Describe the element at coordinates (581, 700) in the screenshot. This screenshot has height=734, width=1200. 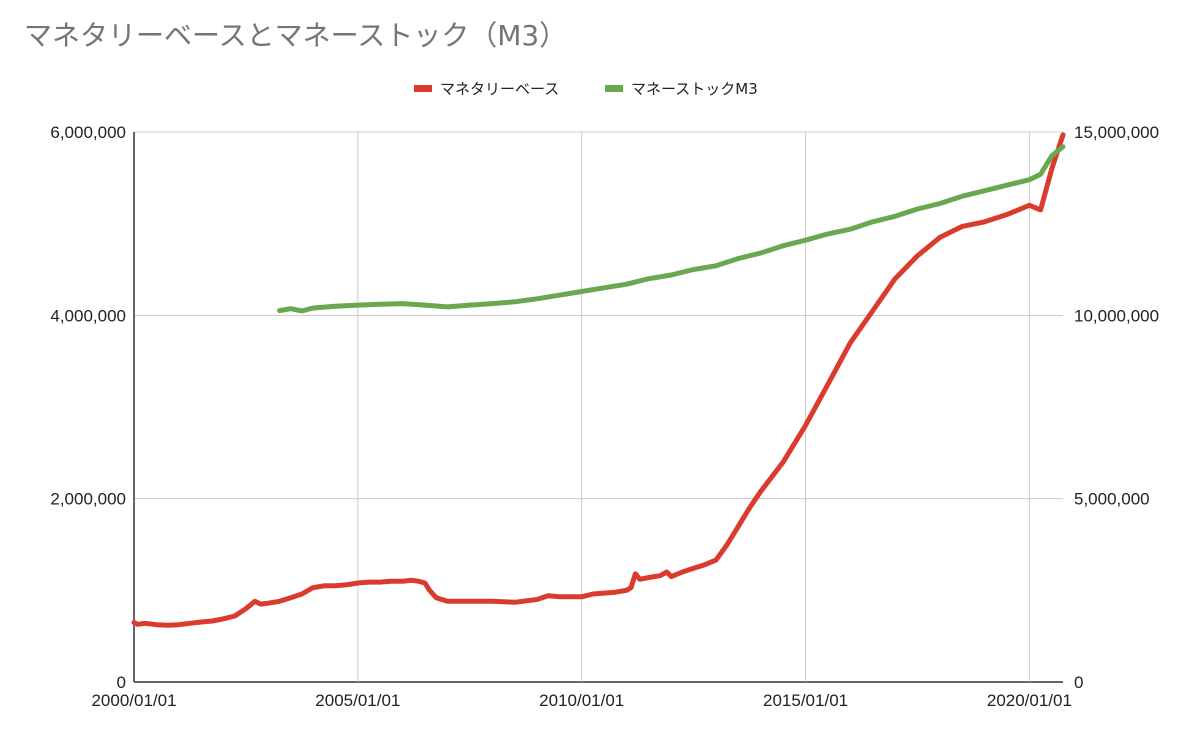
I see `x-tick-label: 2010/01/01` at that location.